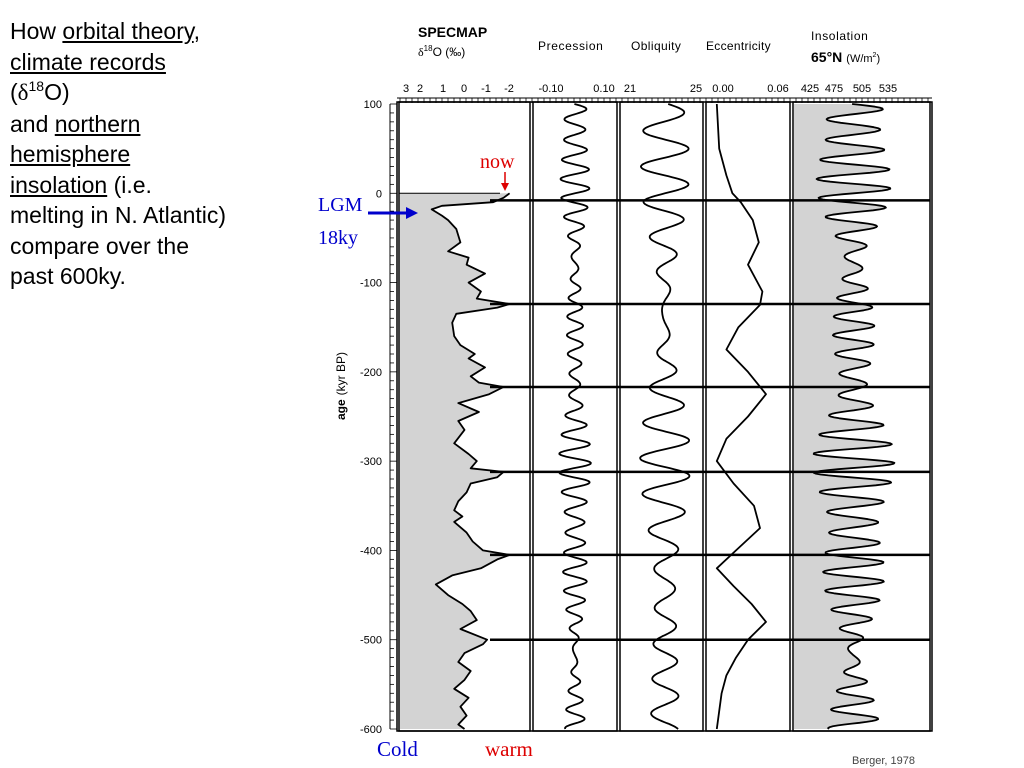 The image size is (1024, 768). What do you see at coordinates (420, 89) in the screenshot?
I see `top-tick-label: 2` at bounding box center [420, 89].